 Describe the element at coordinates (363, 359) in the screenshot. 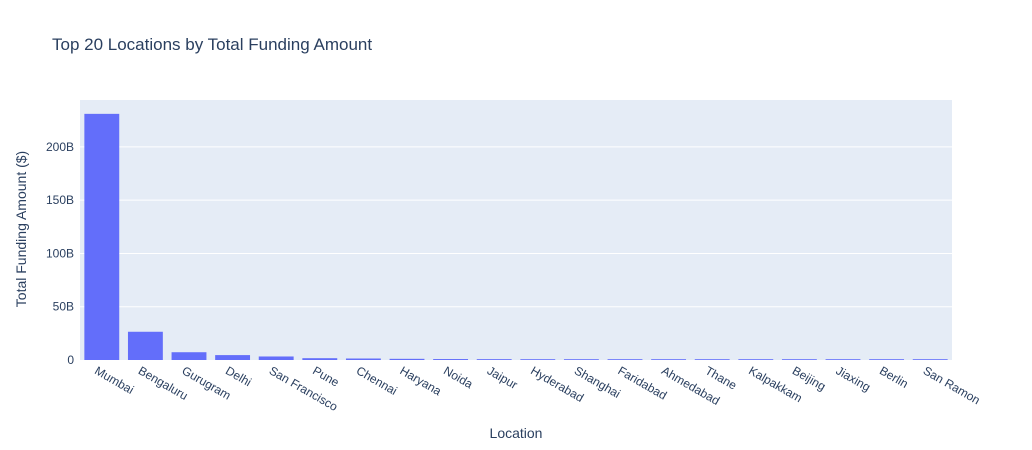

I see `bar-chennai` at that location.